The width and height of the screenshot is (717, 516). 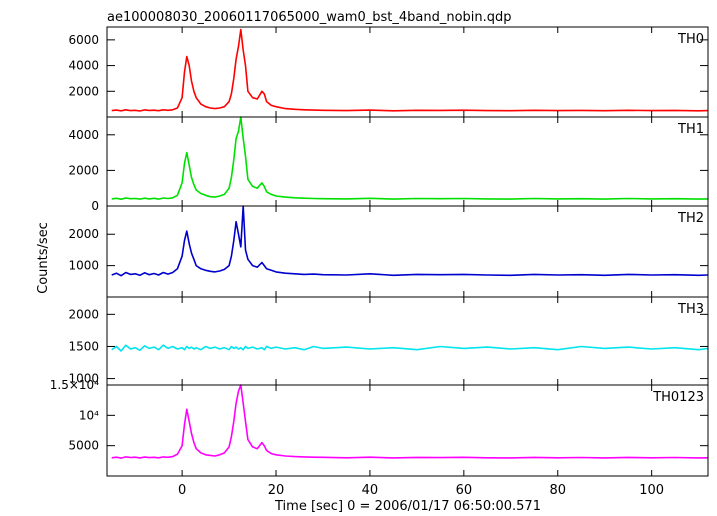 I want to click on series-line-th2, so click(x=410, y=241).